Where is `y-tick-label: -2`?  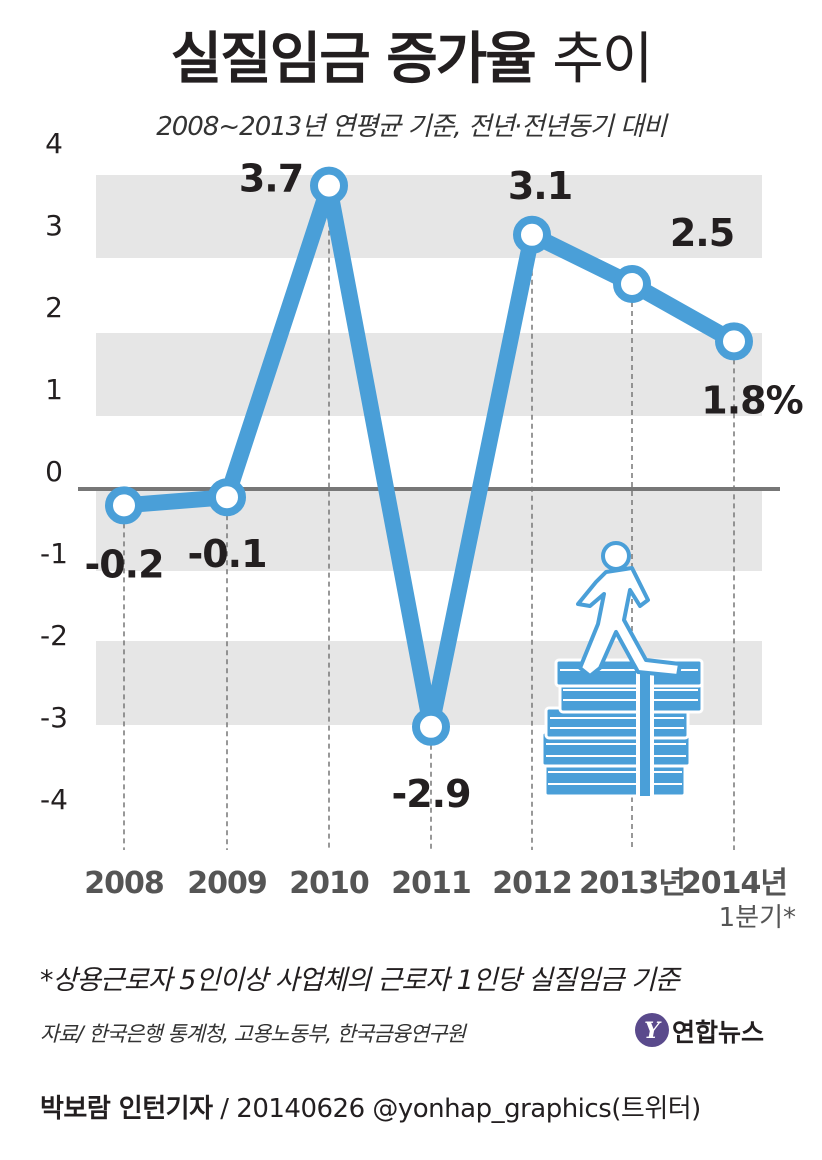 y-tick-label: -2 is located at coordinates (54, 635).